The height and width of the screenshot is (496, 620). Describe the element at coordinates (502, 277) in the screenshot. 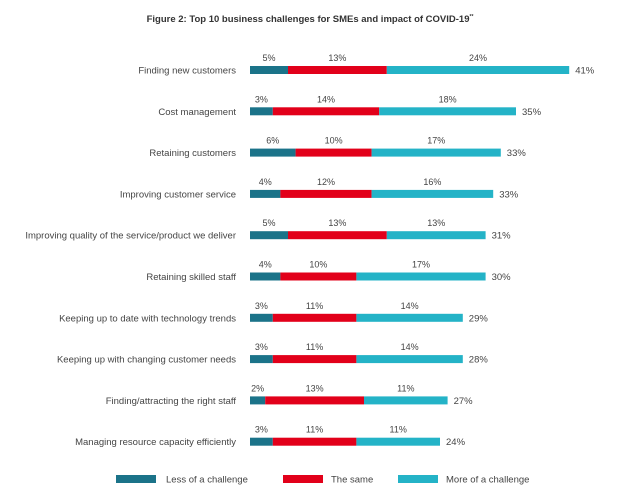

I see `total-value-label: 30%` at that location.